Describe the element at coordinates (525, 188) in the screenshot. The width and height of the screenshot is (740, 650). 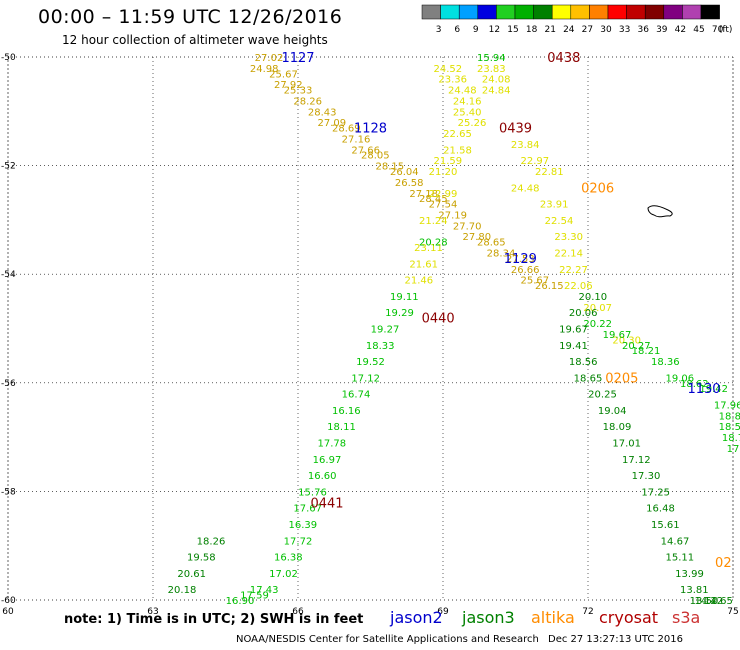
I see `wave-height-label: 24.48` at that location.